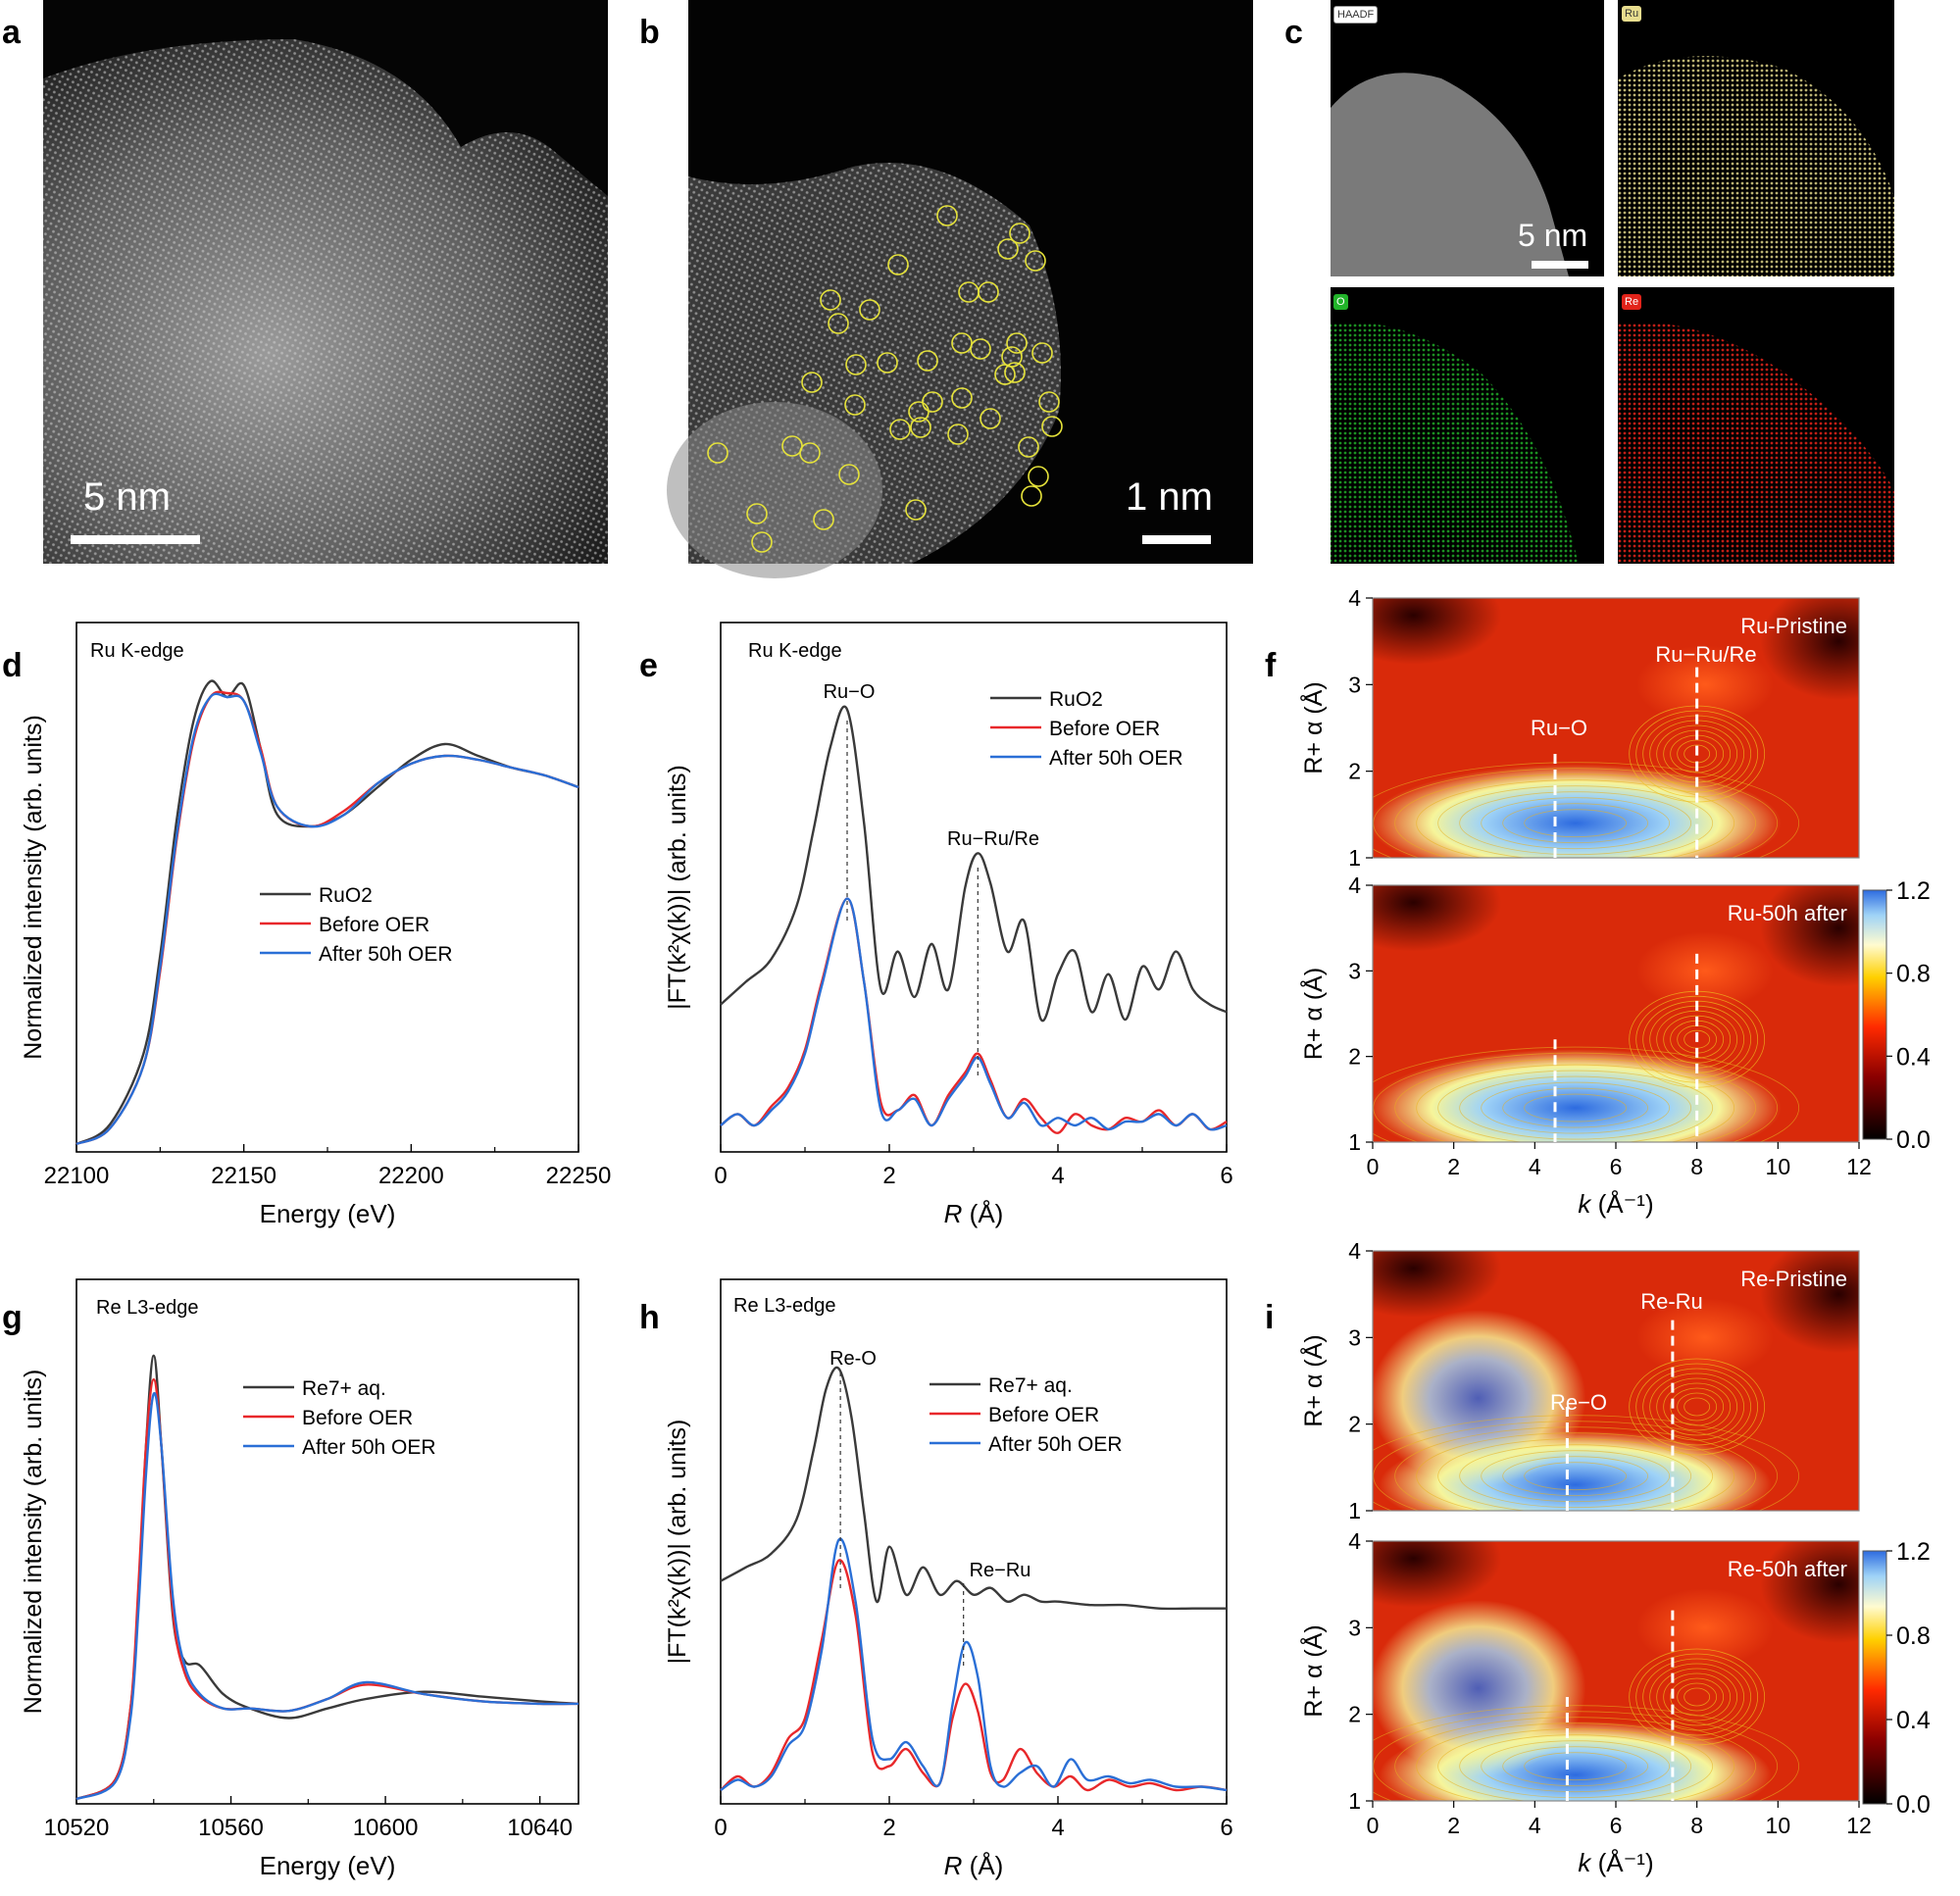 The height and width of the screenshot is (1896, 1960). I want to click on legend-label-d: Before OER, so click(374, 925).